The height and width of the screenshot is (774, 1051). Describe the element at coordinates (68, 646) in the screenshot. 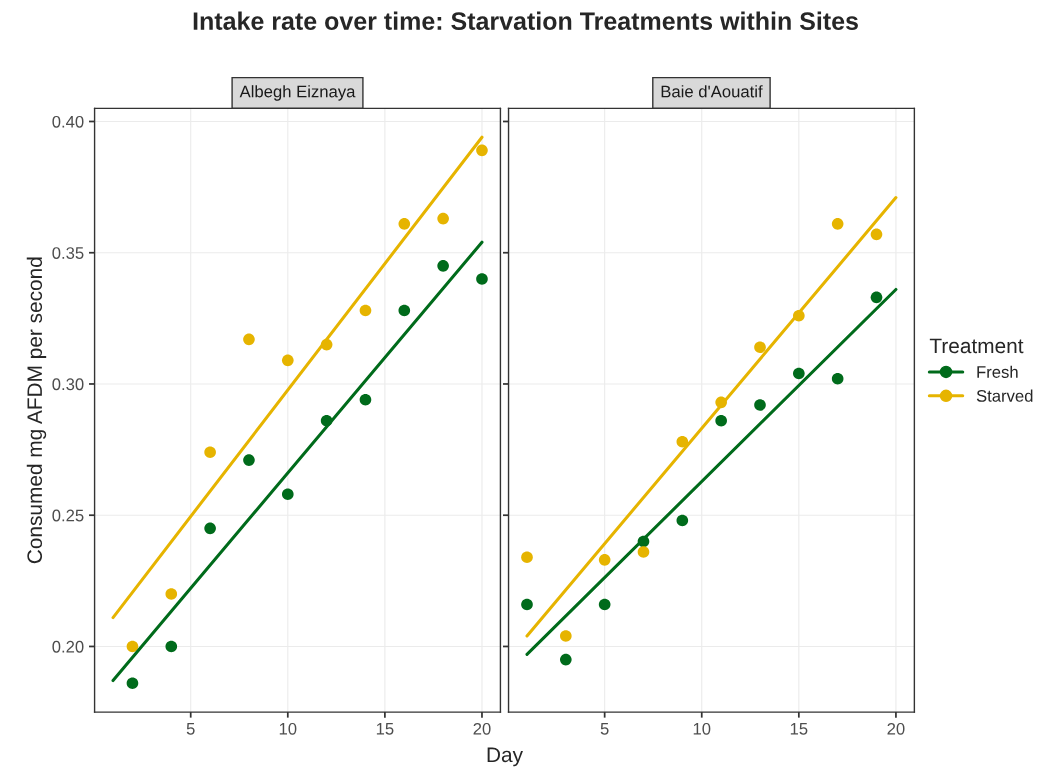

I see `y-tick-label: 0.20` at that location.